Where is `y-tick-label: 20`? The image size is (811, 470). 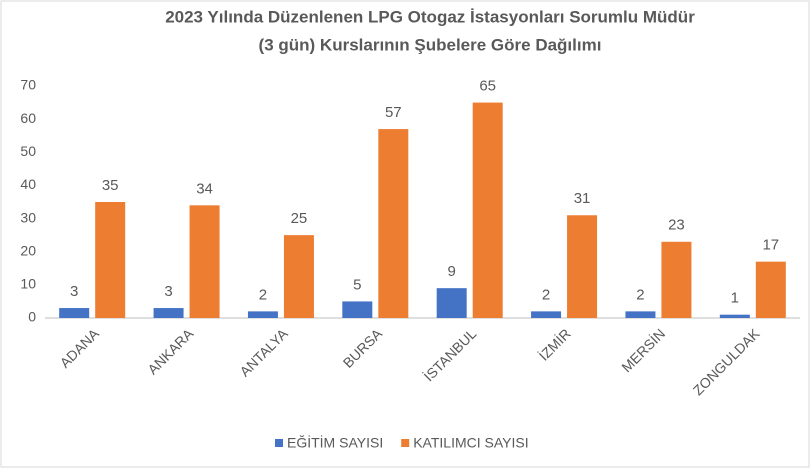 y-tick-label: 20 is located at coordinates (28, 250).